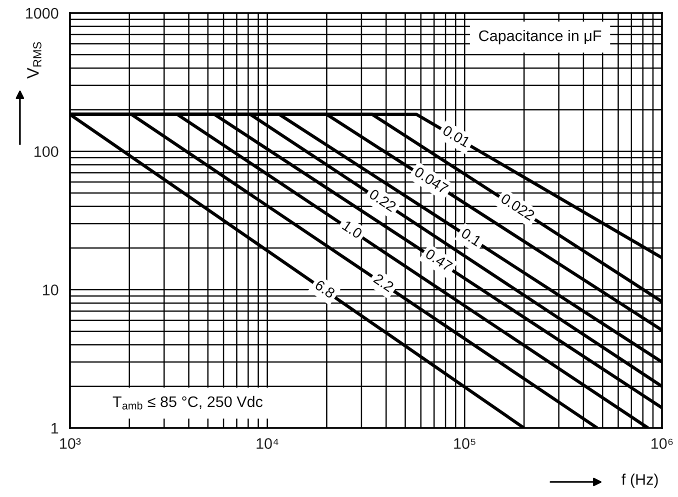 Image resolution: width=678 pixels, height=497 pixels. I want to click on x-tick-label: 10³, so click(70, 443).